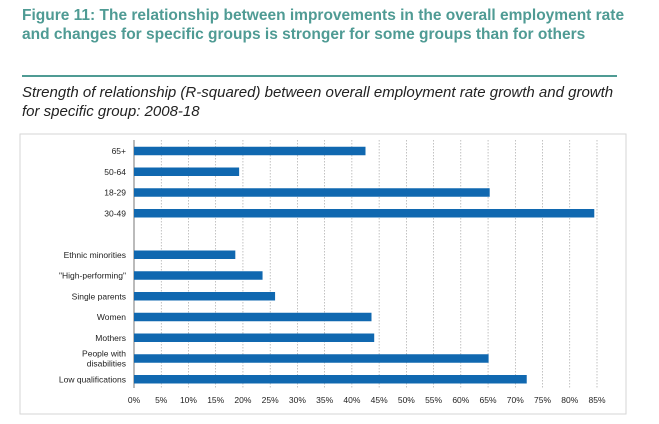 The width and height of the screenshot is (659, 424). Describe the element at coordinates (111, 317) in the screenshot. I see `category-label: Women` at that location.